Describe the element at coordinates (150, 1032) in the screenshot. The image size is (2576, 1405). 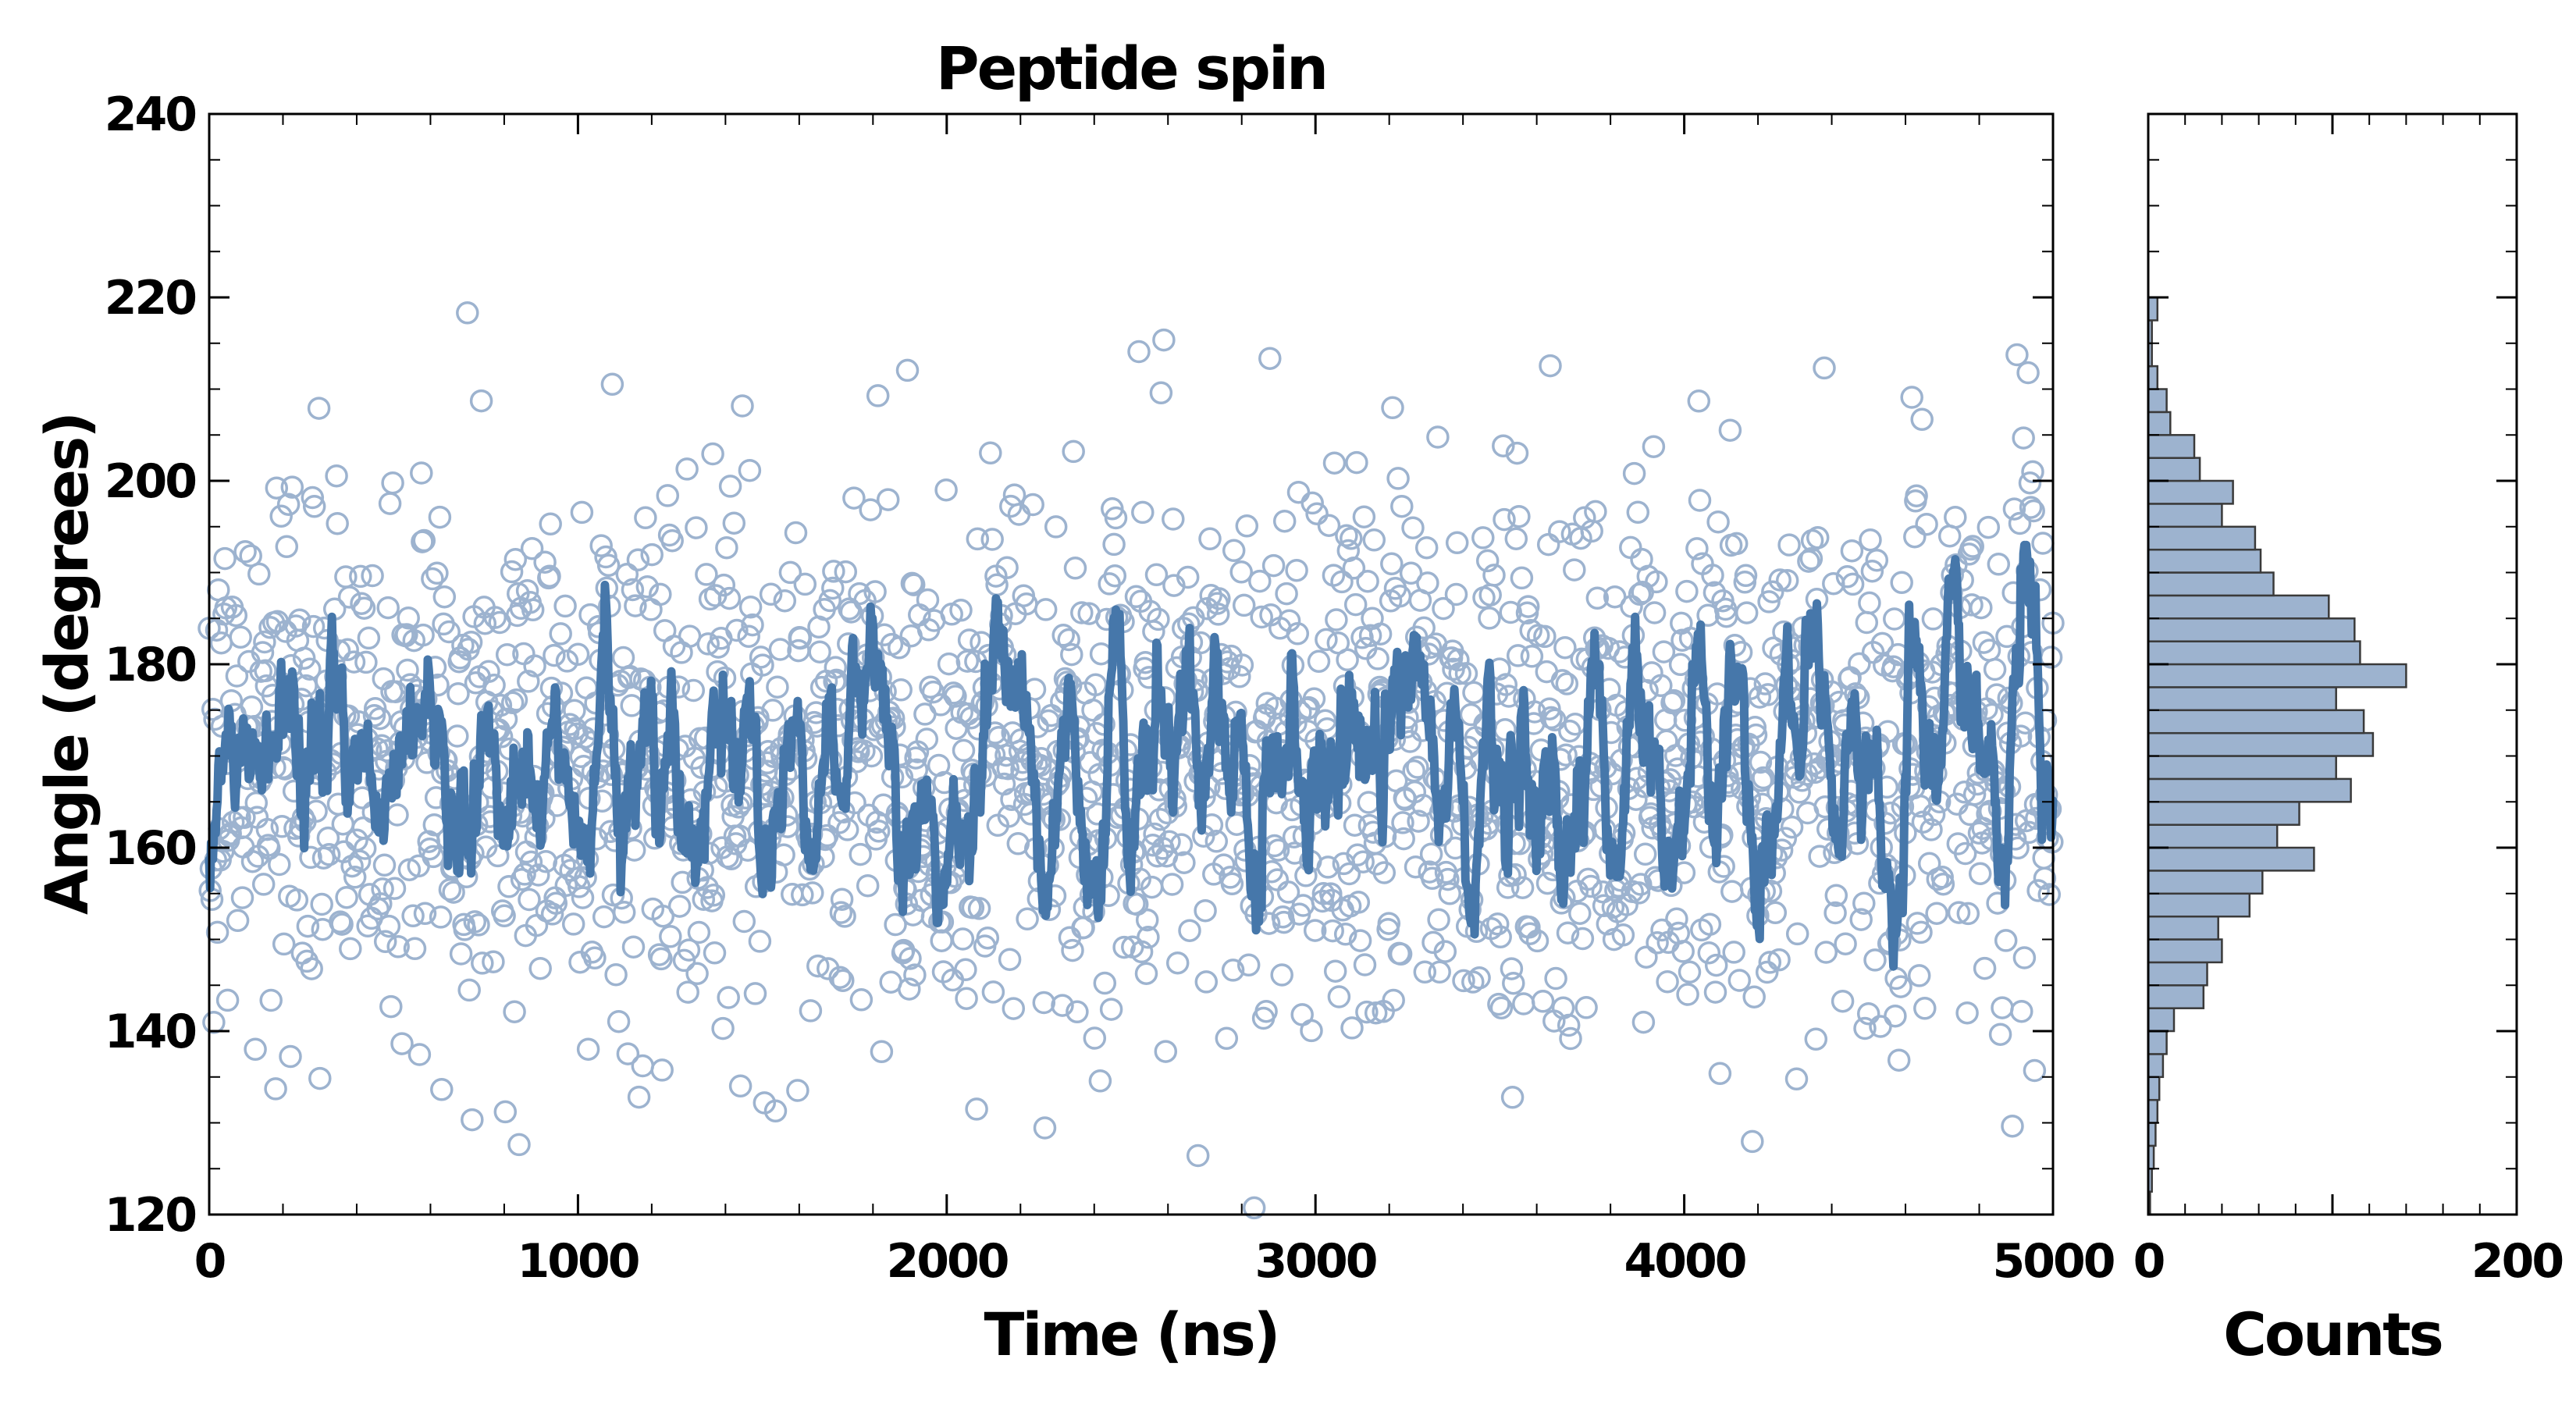
I see `y-tick-label: 140` at that location.